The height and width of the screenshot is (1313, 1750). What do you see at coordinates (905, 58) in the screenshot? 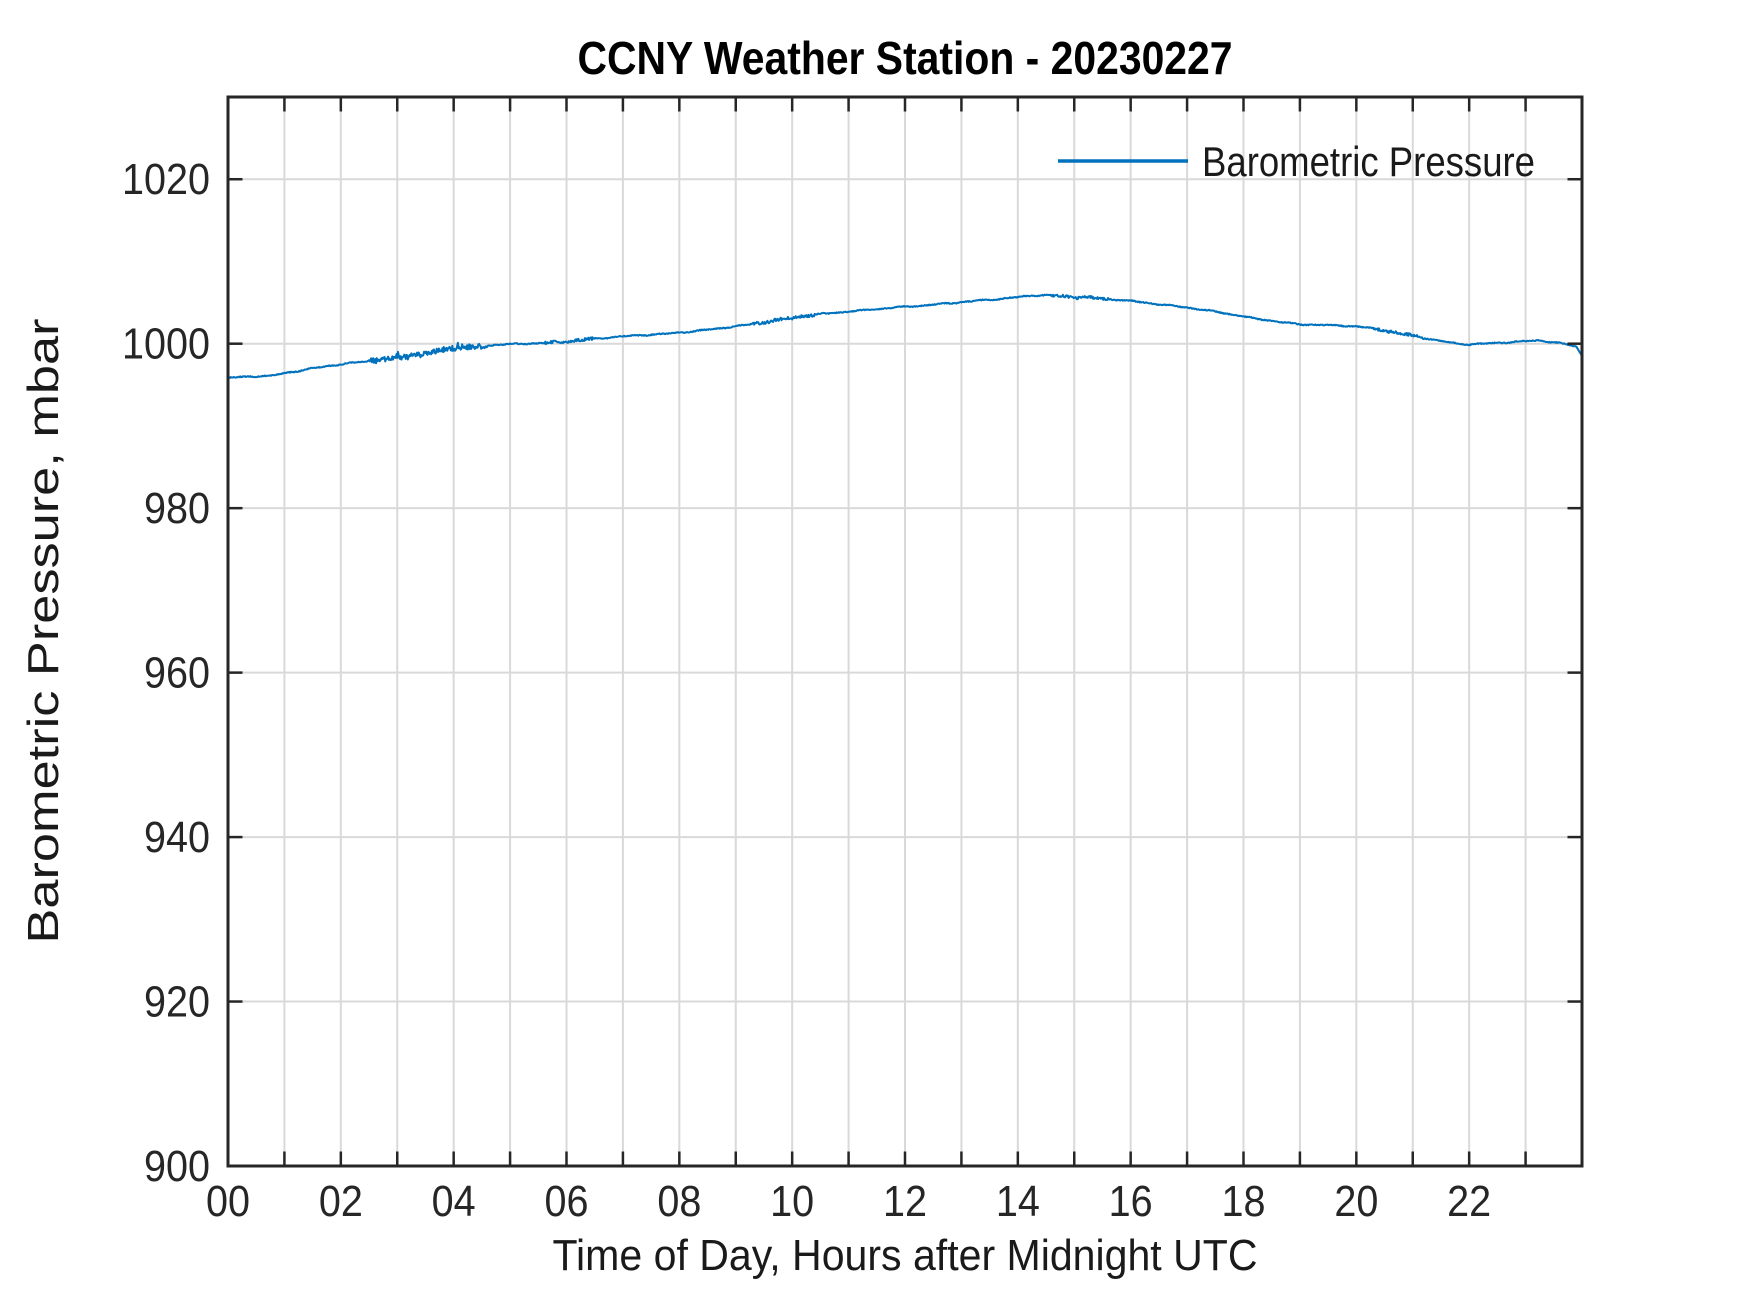
I see `chart-title: CCNY Weather Station - 20230227` at bounding box center [905, 58].